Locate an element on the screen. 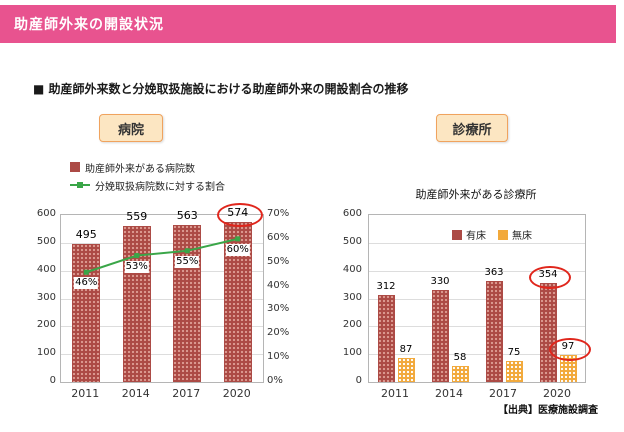  legend-bar-row: 助産師外来がある病院数 is located at coordinates (147, 167).